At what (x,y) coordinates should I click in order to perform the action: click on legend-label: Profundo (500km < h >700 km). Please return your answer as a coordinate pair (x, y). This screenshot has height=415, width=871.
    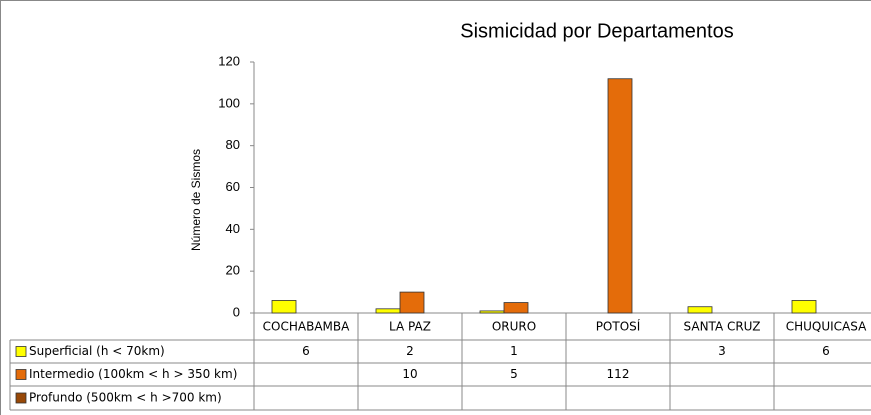
    Looking at the image, I should click on (125, 398).